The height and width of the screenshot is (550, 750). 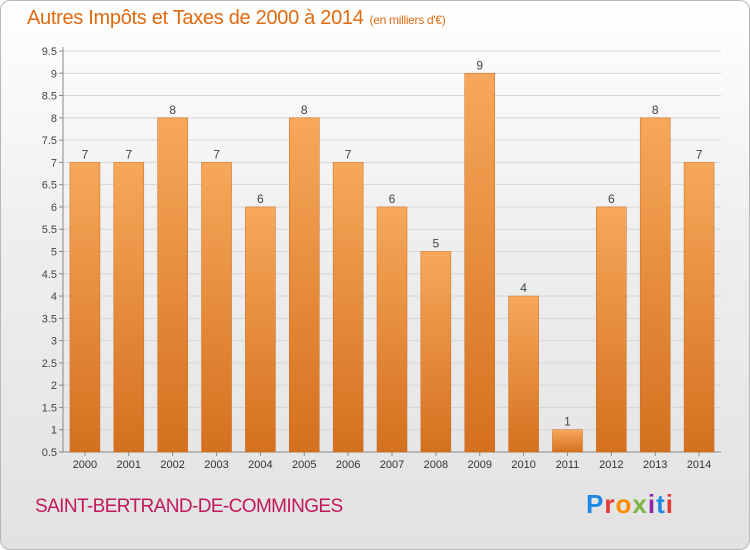 I want to click on x-tick-label: 2006, so click(x=348, y=465).